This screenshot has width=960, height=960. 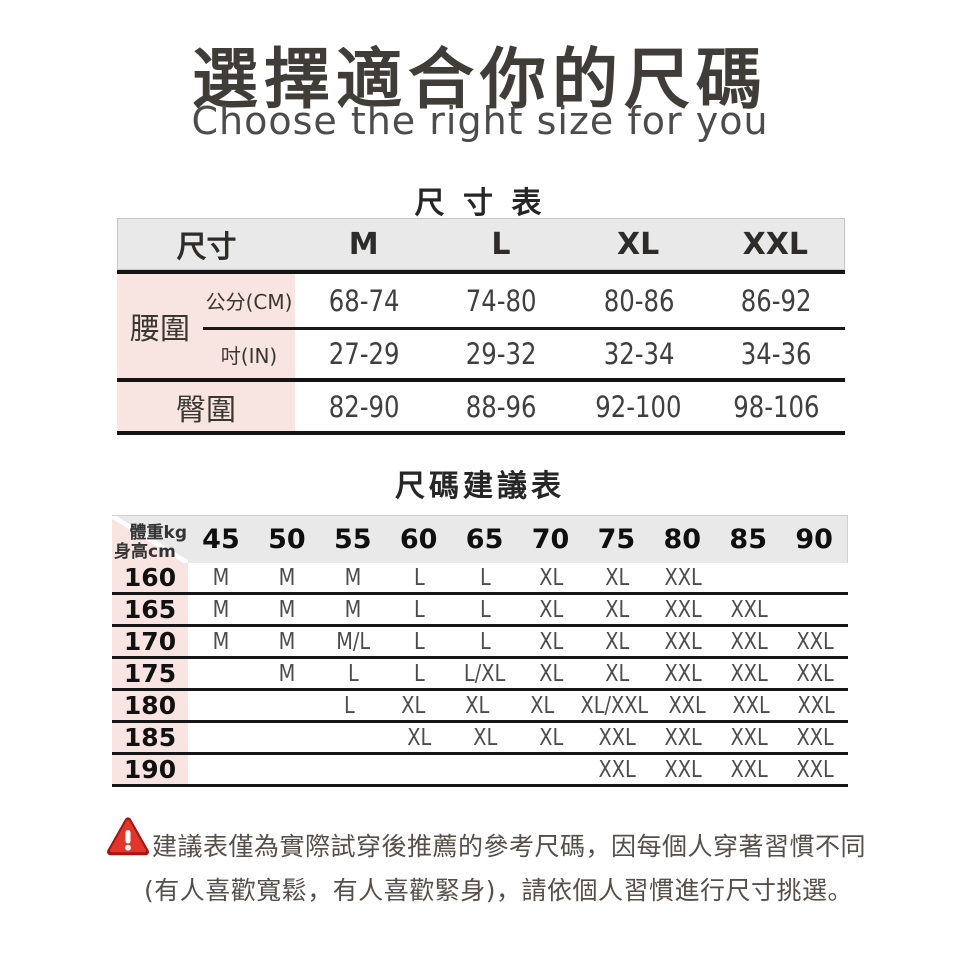 What do you see at coordinates (501, 354) in the screenshot?
I see `table-cell: 29-32` at bounding box center [501, 354].